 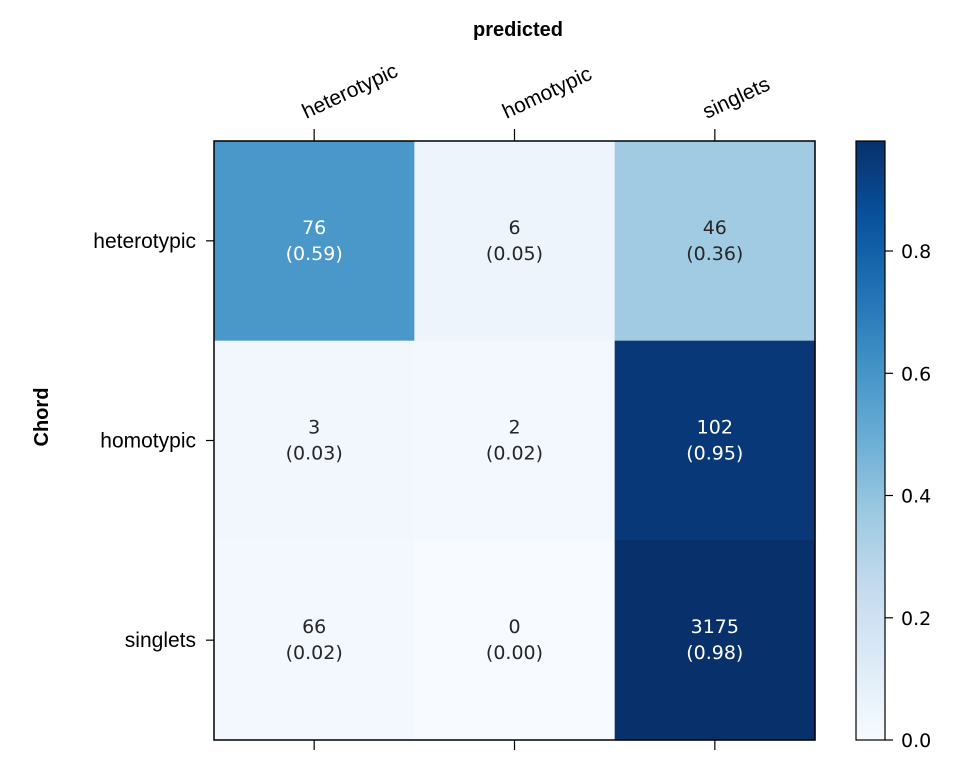 I want to click on colorbar-tick-label: 0.4, so click(x=916, y=497).